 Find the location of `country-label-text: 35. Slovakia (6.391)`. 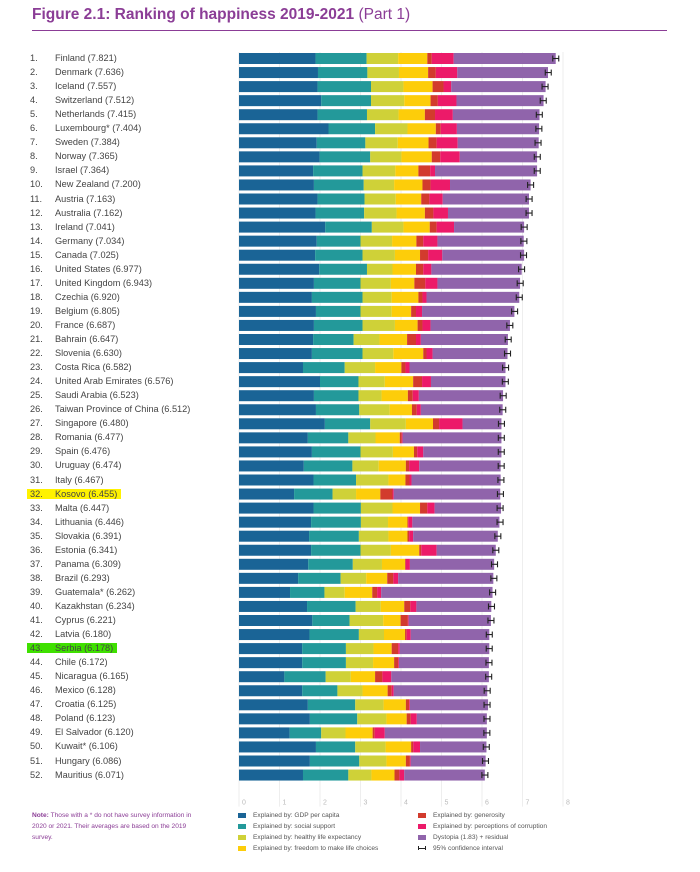

country-label-text: 35. Slovakia (6.391) is located at coordinates (75, 536).